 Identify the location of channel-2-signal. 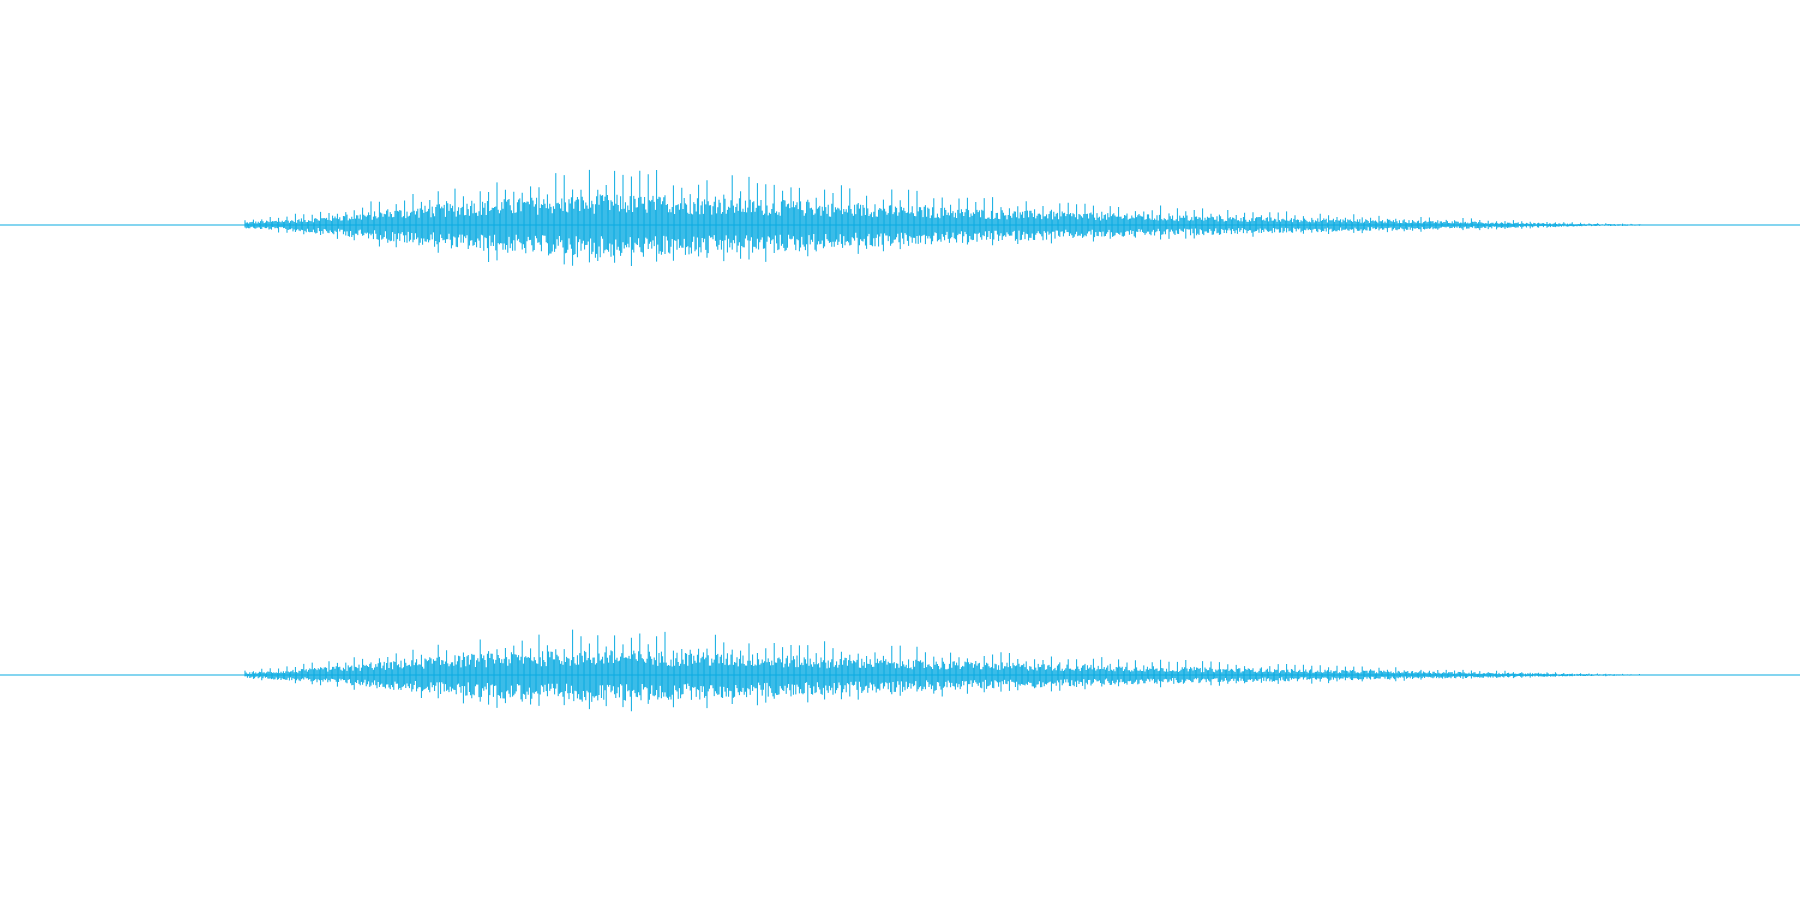
(943, 670).